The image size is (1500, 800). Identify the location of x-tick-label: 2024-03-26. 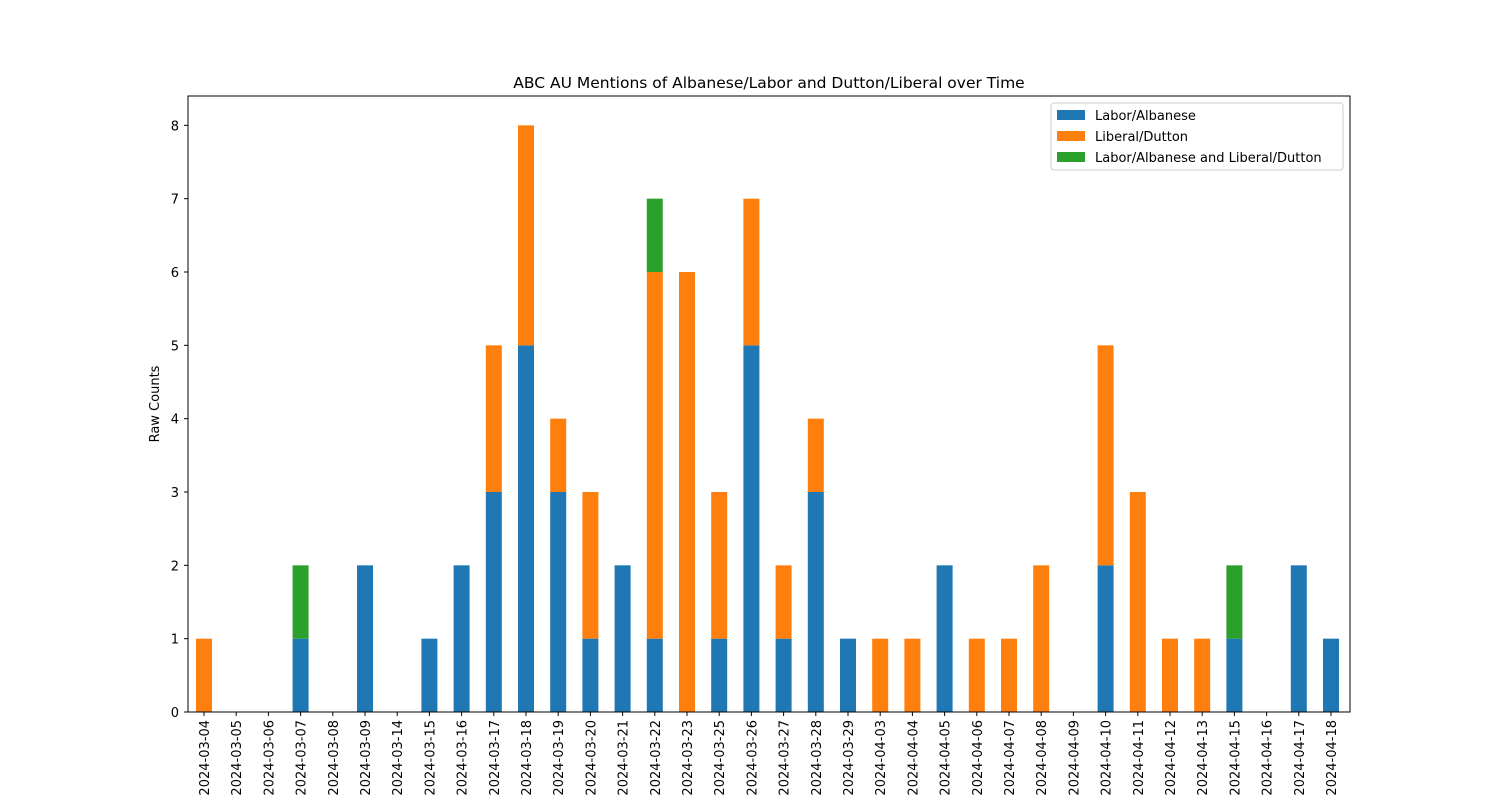
(752, 758).